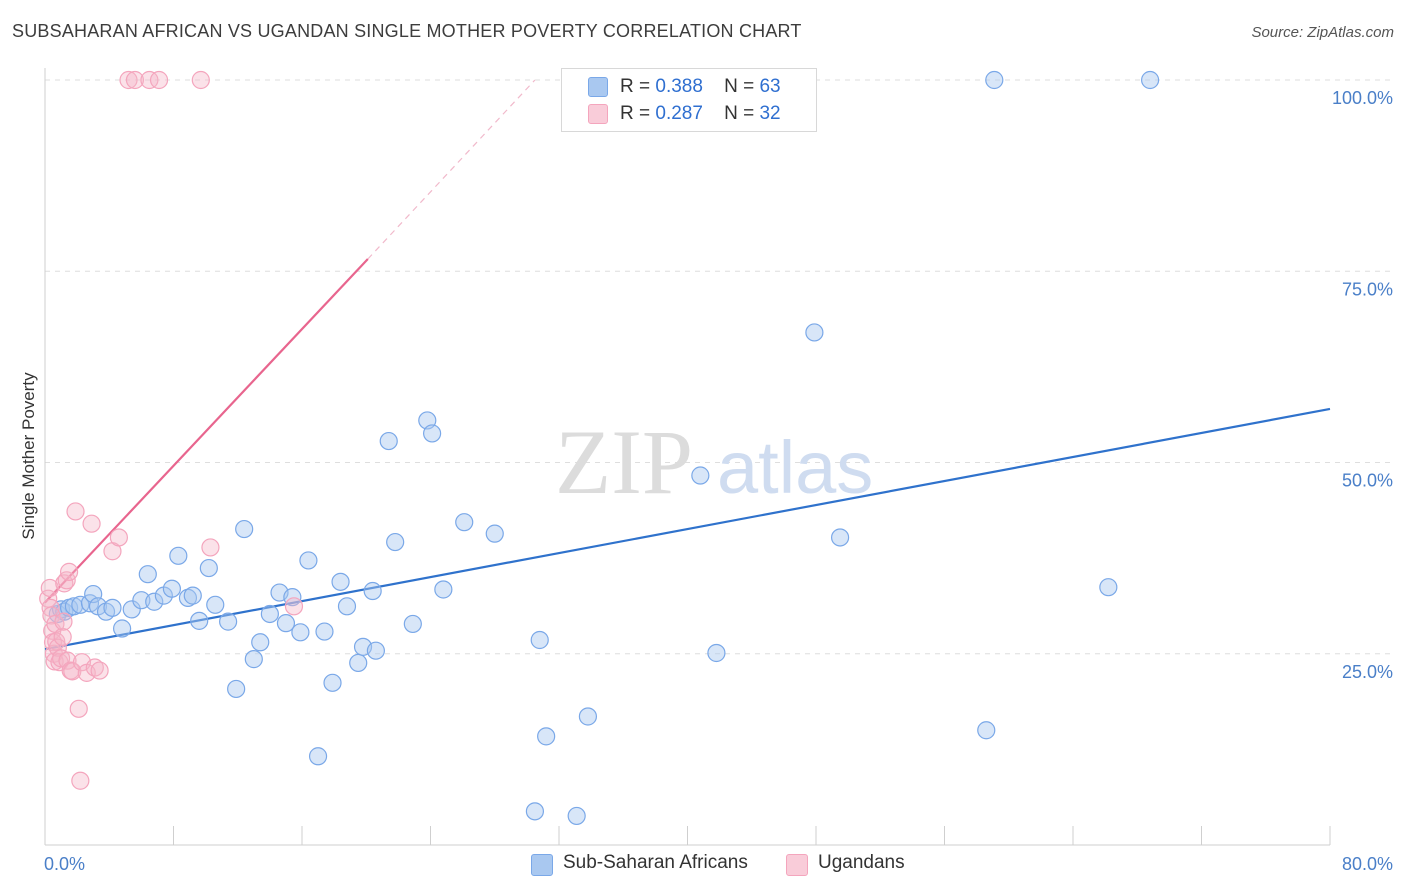 The width and height of the screenshot is (1406, 892). I want to click on legend: R = 0.388 N = 63 R = 0.287 N = 32, so click(689, 100).